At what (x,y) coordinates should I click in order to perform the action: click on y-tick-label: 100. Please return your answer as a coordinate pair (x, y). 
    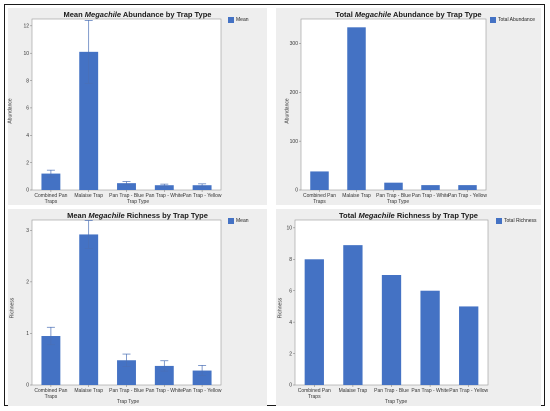
    Looking at the image, I should click on (294, 142).